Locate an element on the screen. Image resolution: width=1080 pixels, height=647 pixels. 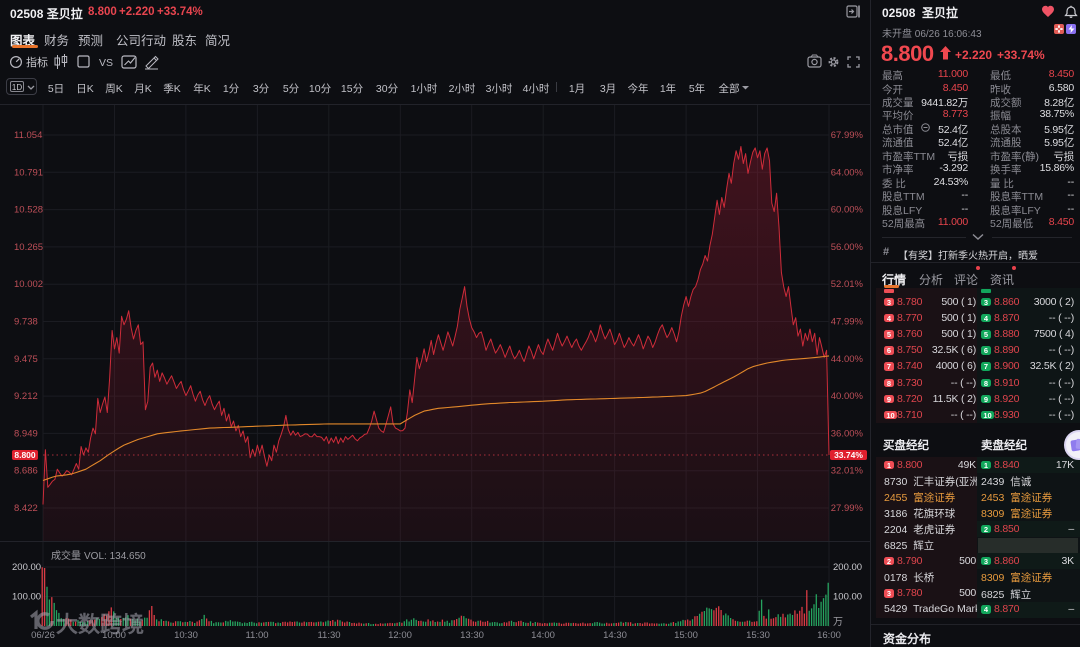
svg-text: 8.422 is located at coordinates (26, 508).